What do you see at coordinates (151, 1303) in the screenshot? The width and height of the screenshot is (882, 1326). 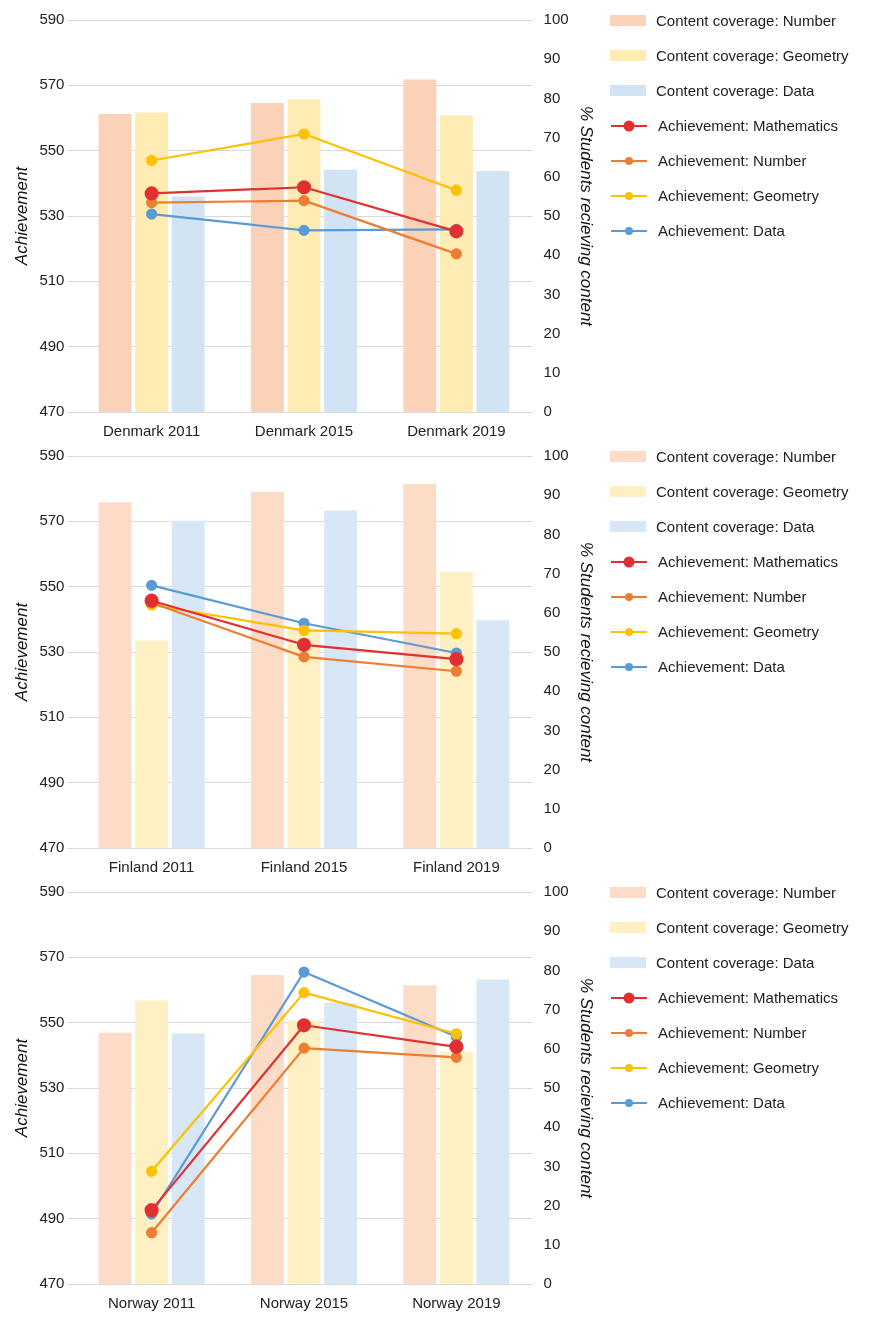 I see `x-tick-label: Norway 2011` at bounding box center [151, 1303].